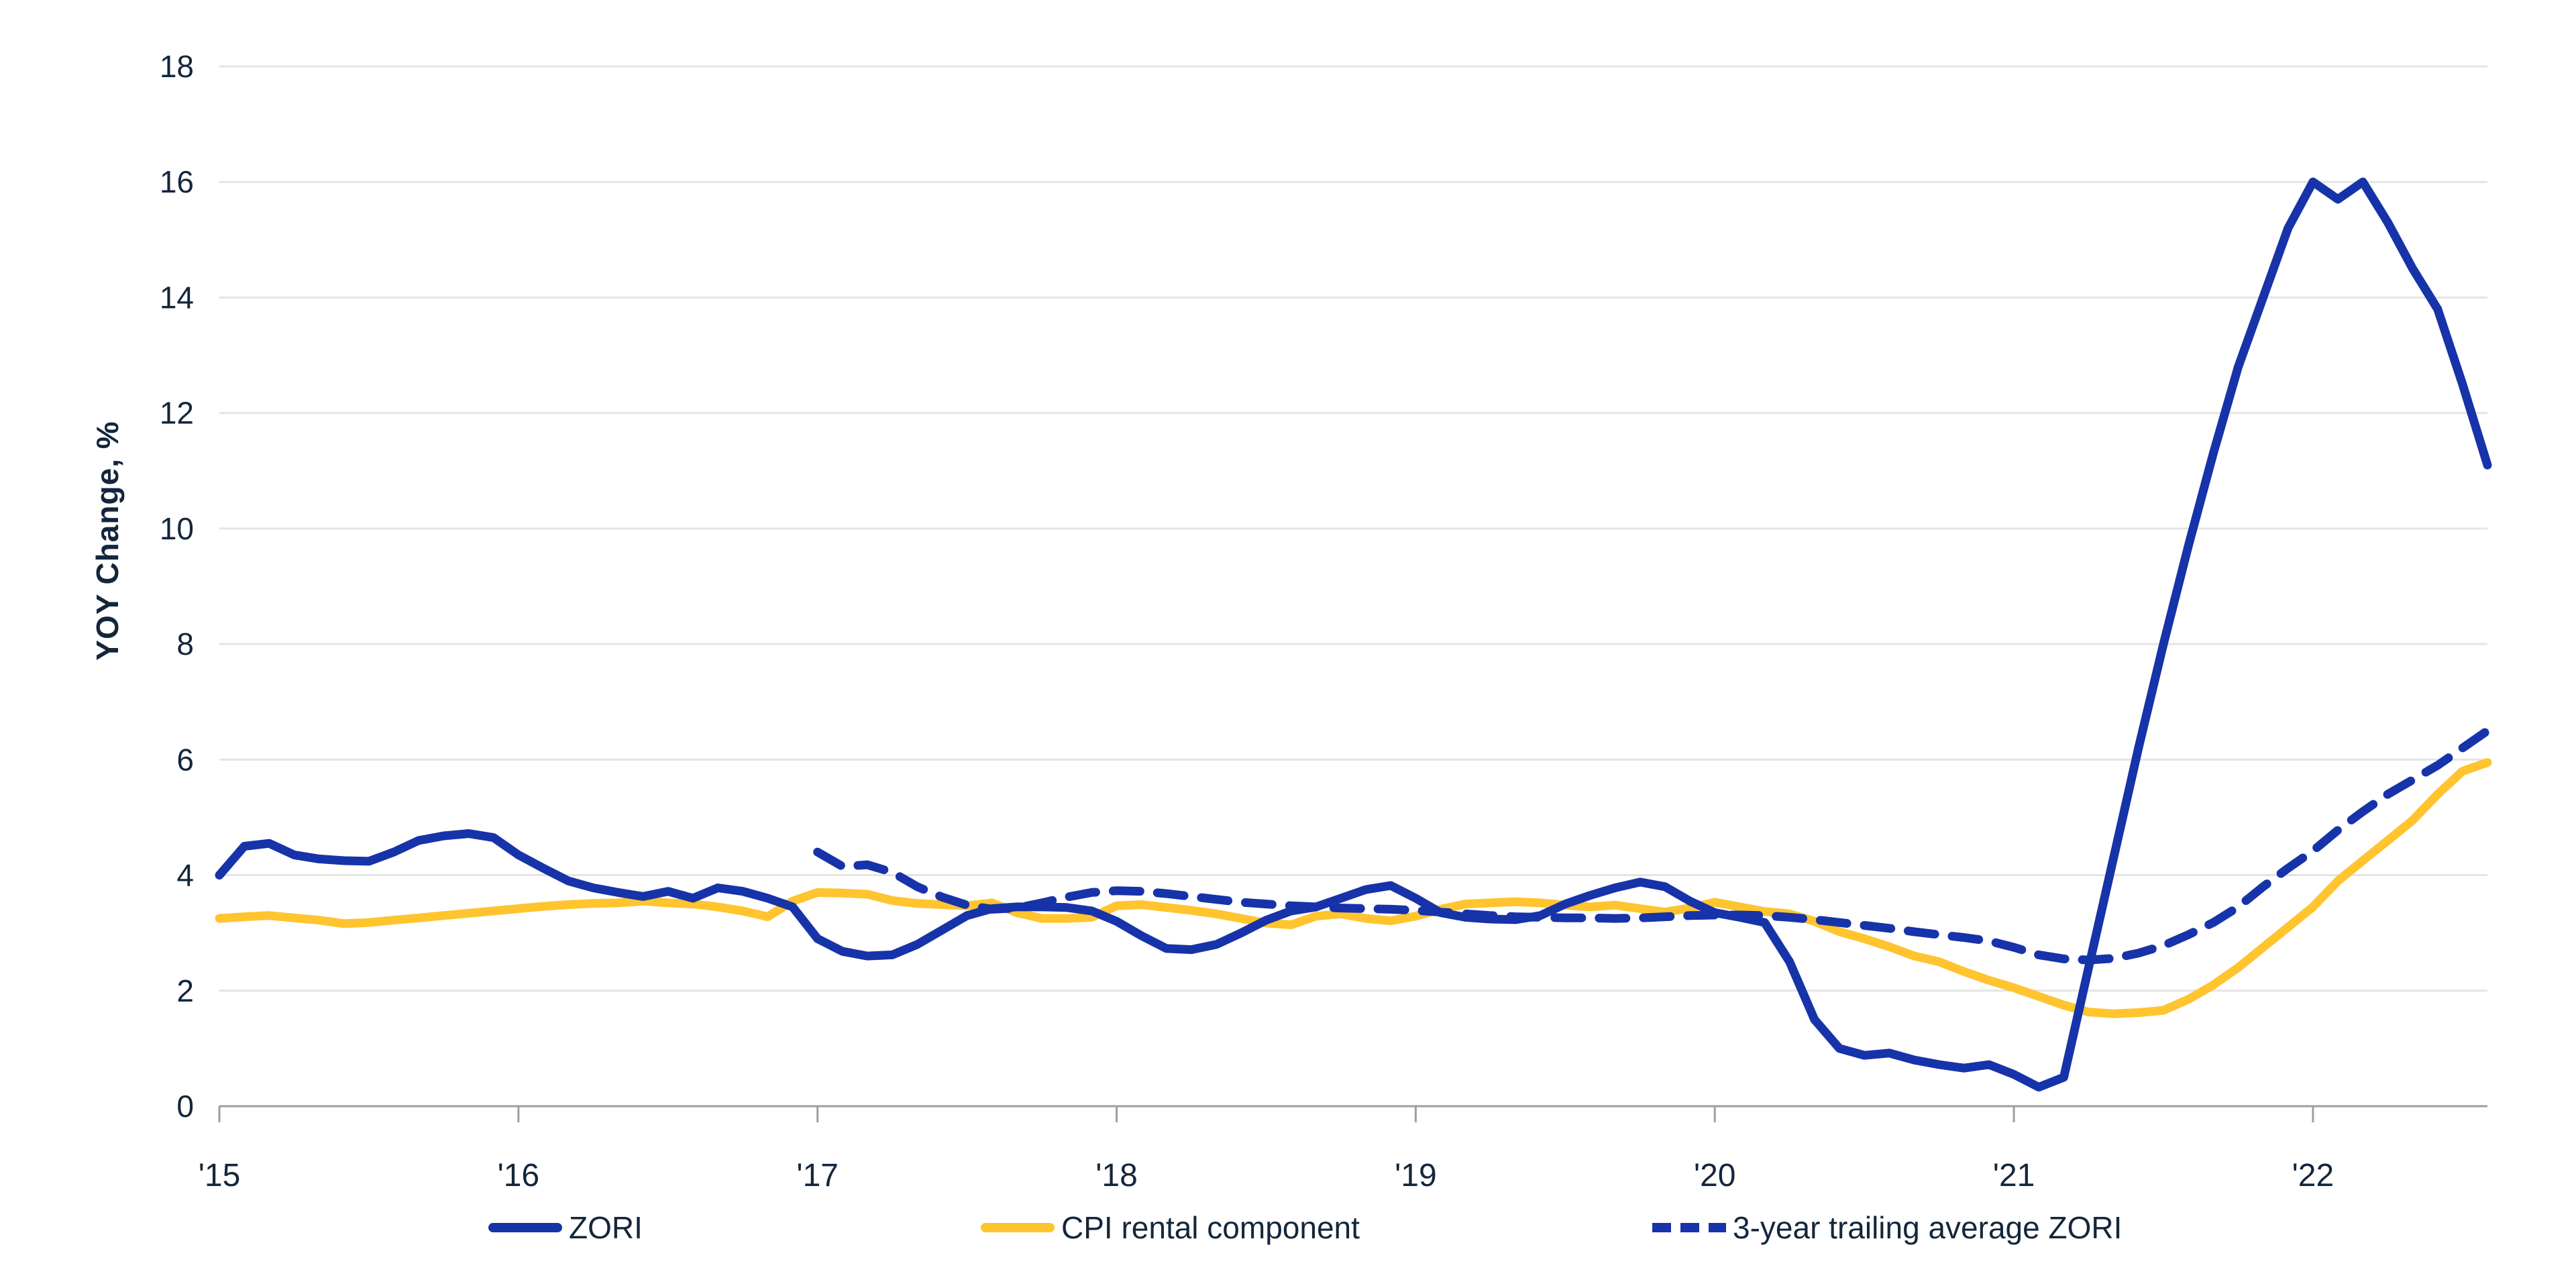 The width and height of the screenshot is (2576, 1288). I want to click on x-tick-label-'19: '19, so click(1416, 1175).